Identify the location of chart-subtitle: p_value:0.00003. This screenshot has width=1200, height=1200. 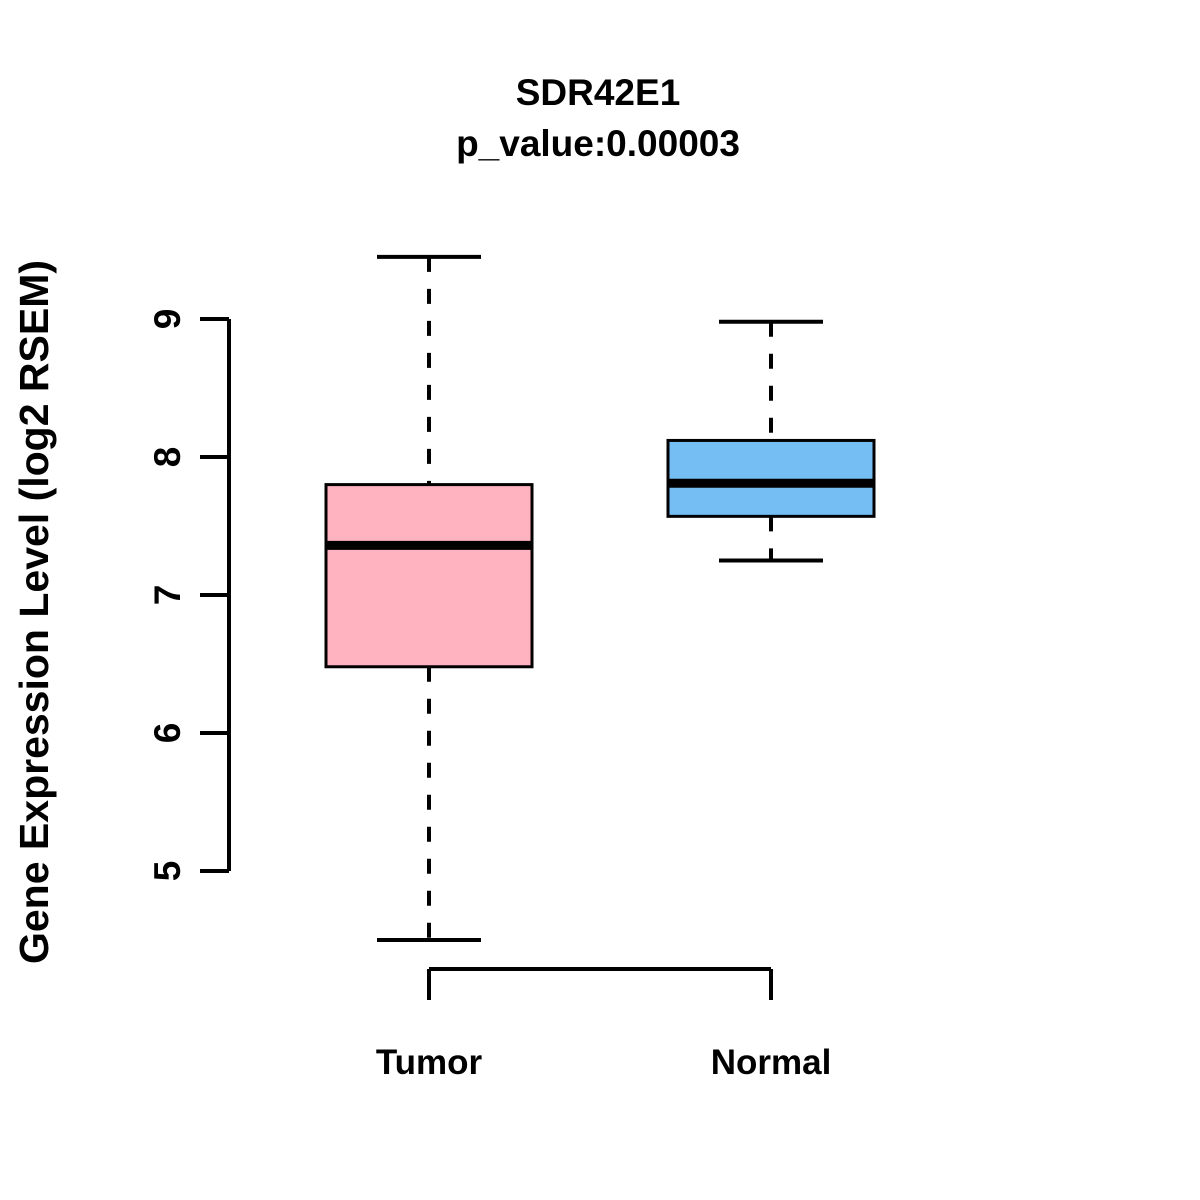
(598, 143).